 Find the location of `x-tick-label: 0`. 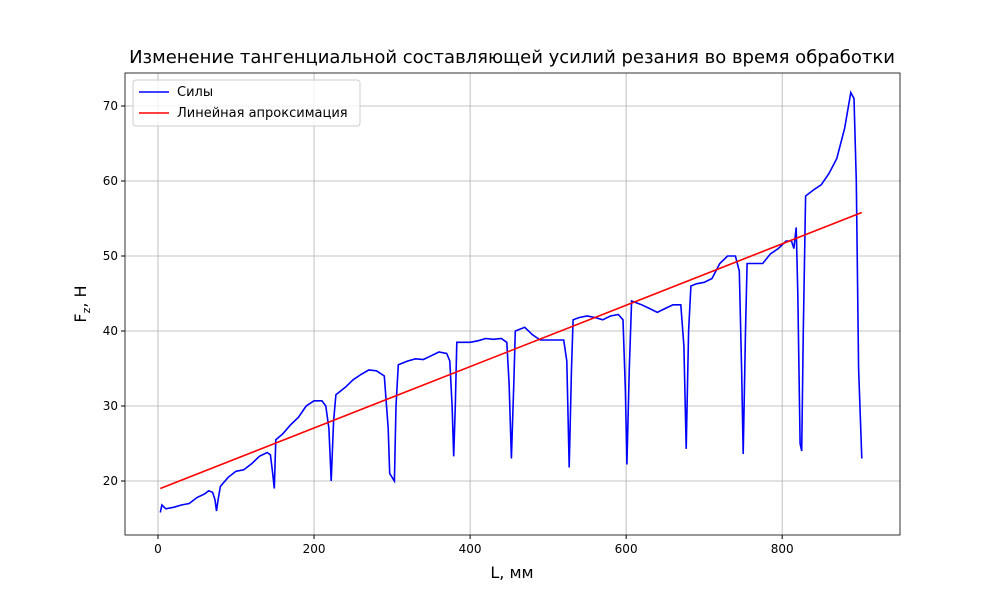

x-tick-label: 0 is located at coordinates (158, 549).